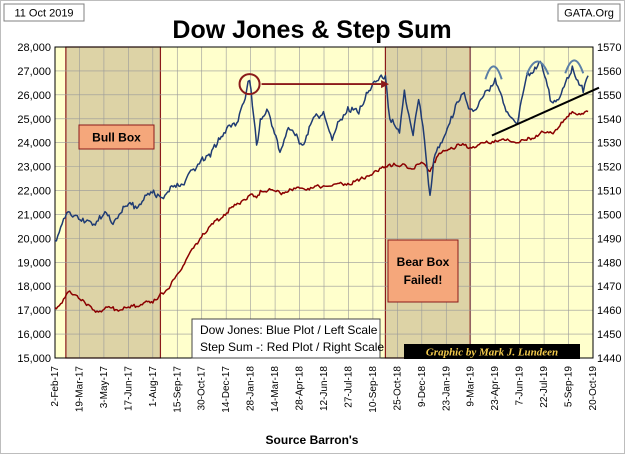 Image resolution: width=625 pixels, height=454 pixels. What do you see at coordinates (128, 388) in the screenshot?
I see `x-tick: 17-Jun-17` at bounding box center [128, 388].